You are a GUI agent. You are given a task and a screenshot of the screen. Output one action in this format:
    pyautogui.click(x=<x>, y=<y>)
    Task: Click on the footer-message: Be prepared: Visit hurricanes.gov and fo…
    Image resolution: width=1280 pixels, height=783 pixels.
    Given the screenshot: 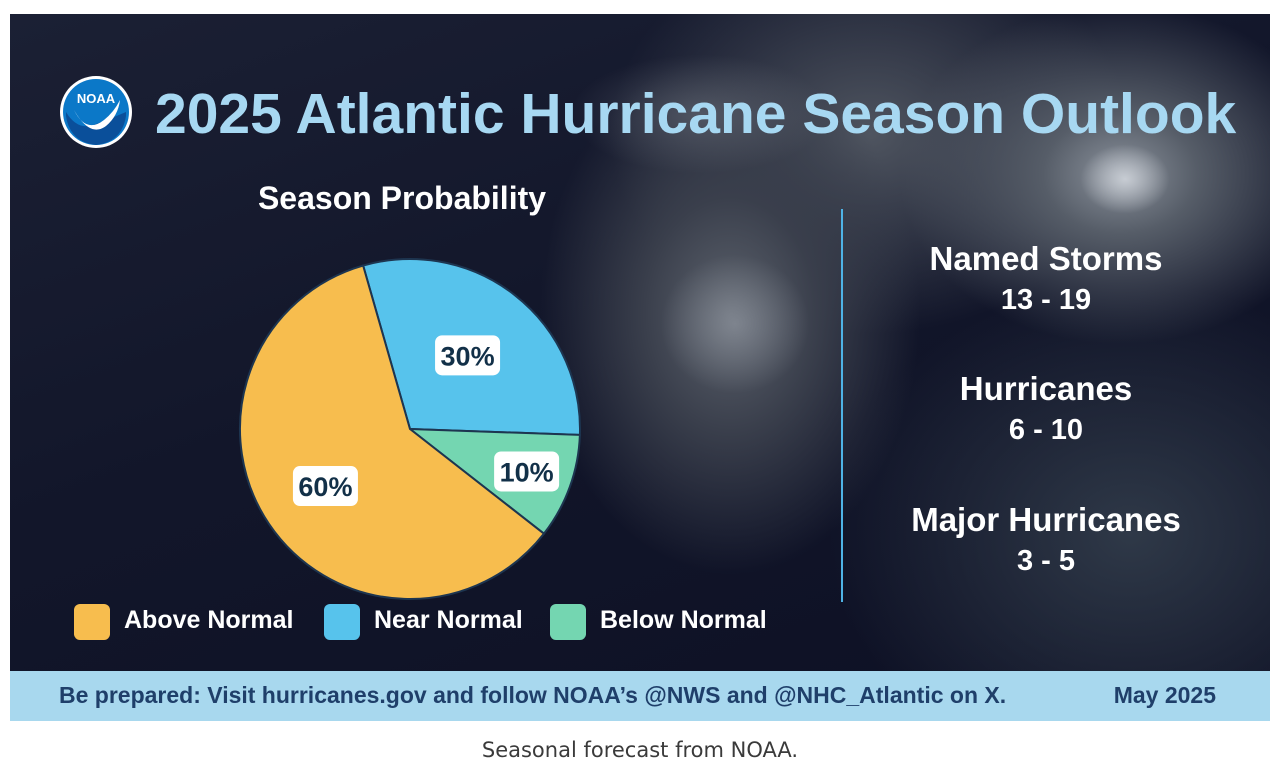 What is the action you would take?
    pyautogui.click(x=533, y=695)
    